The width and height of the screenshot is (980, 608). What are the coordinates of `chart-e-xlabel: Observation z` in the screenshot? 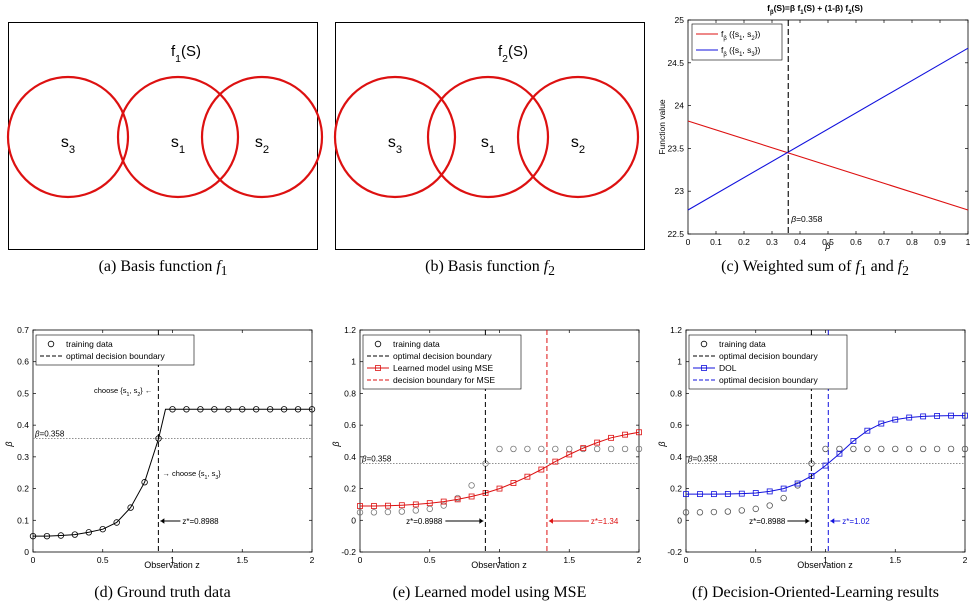 It's located at (499, 565).